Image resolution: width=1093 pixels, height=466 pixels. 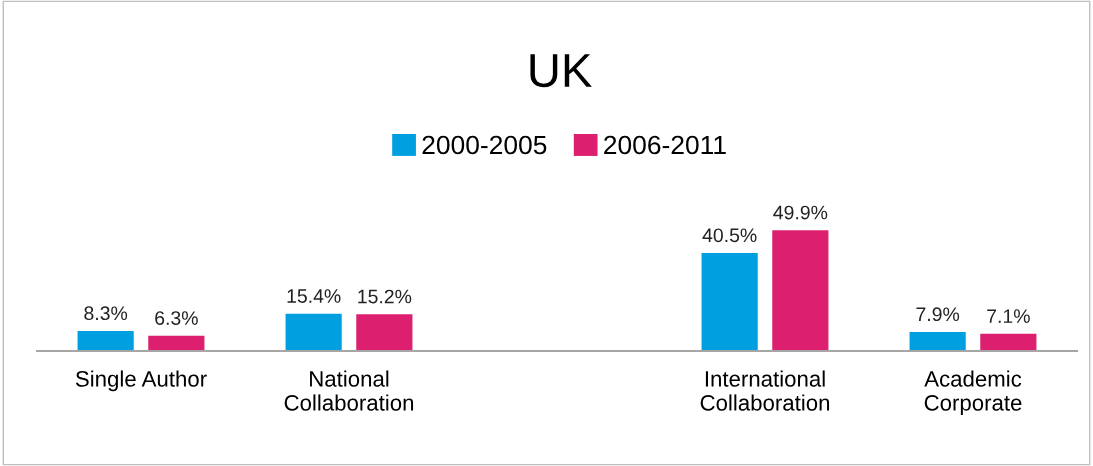 I want to click on data-label: 15.4%, so click(x=314, y=296).